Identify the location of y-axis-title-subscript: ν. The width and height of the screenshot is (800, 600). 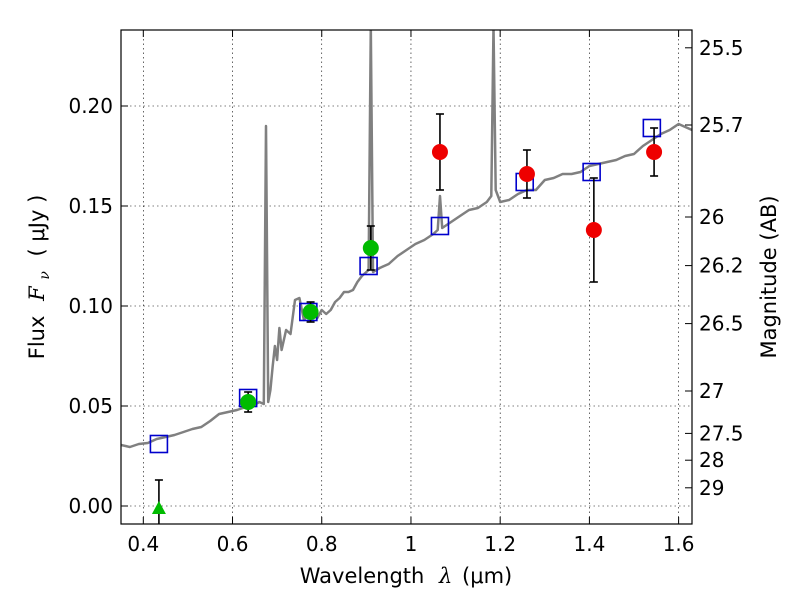
(45, 275).